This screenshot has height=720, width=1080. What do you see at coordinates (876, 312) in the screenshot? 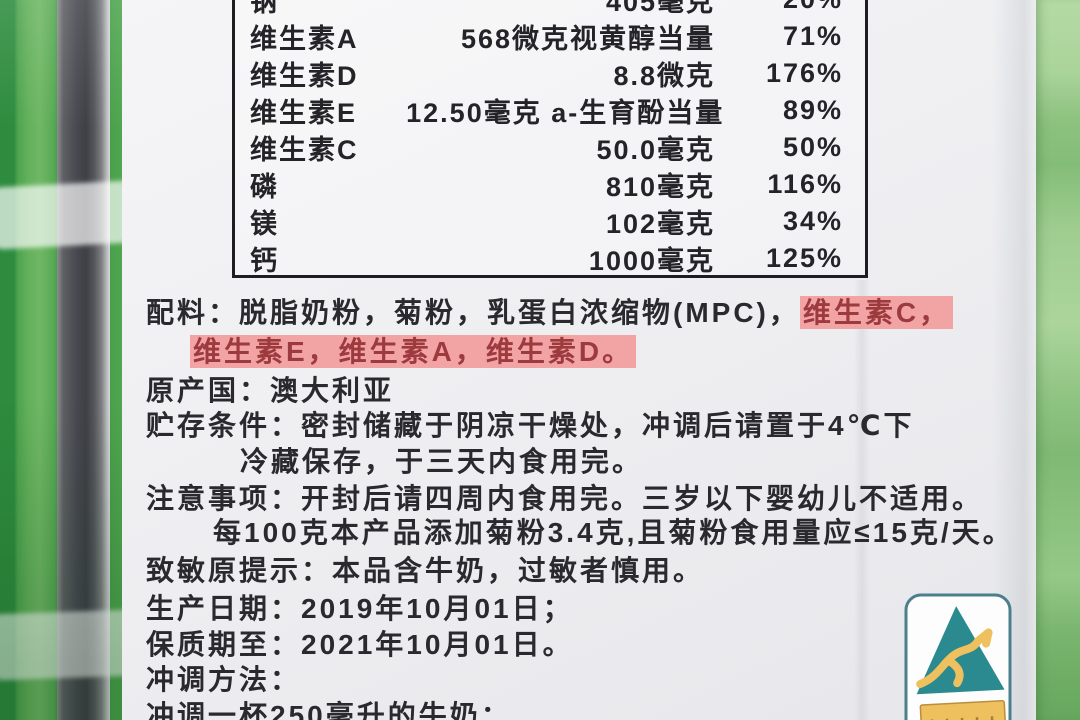
I see `ingredients-highlight: 维生素C，` at bounding box center [876, 312].